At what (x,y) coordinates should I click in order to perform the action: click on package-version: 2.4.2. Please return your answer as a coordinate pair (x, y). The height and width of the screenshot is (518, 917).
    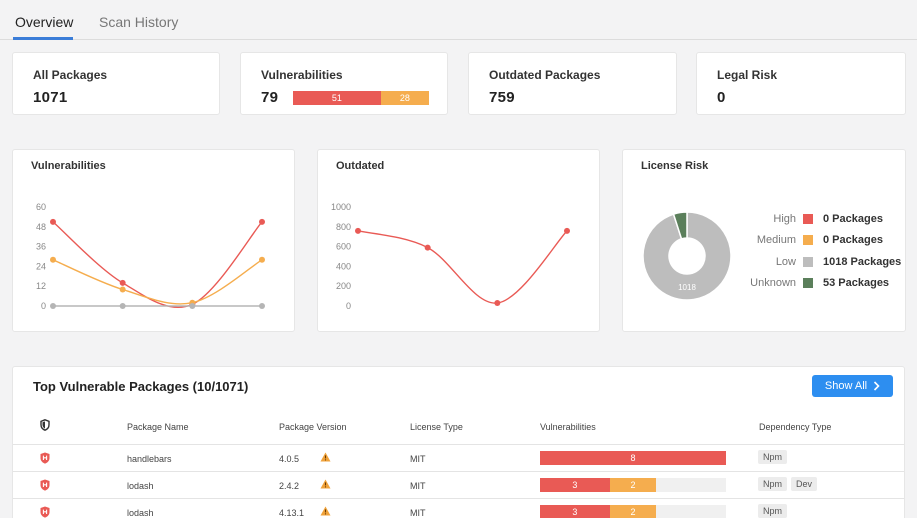
    Looking at the image, I should click on (289, 486).